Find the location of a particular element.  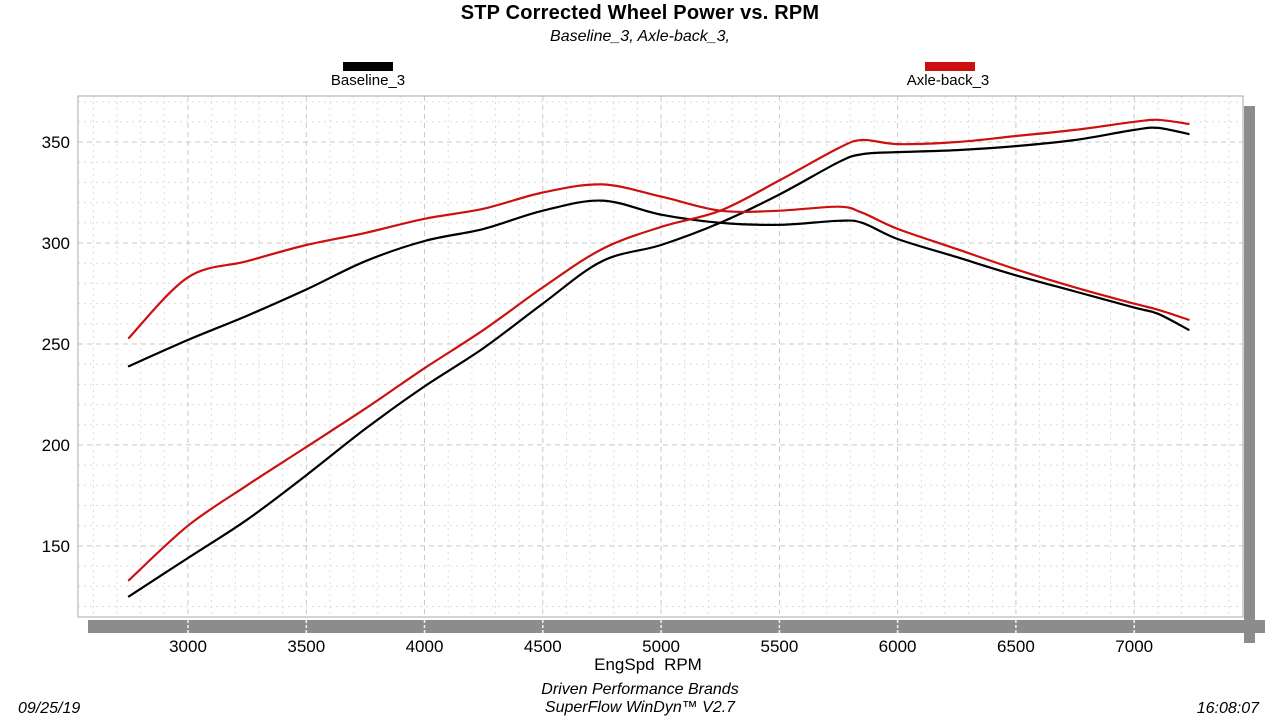

chart-title: STP Corrected Wheel Power vs. RPM is located at coordinates (640, 13).